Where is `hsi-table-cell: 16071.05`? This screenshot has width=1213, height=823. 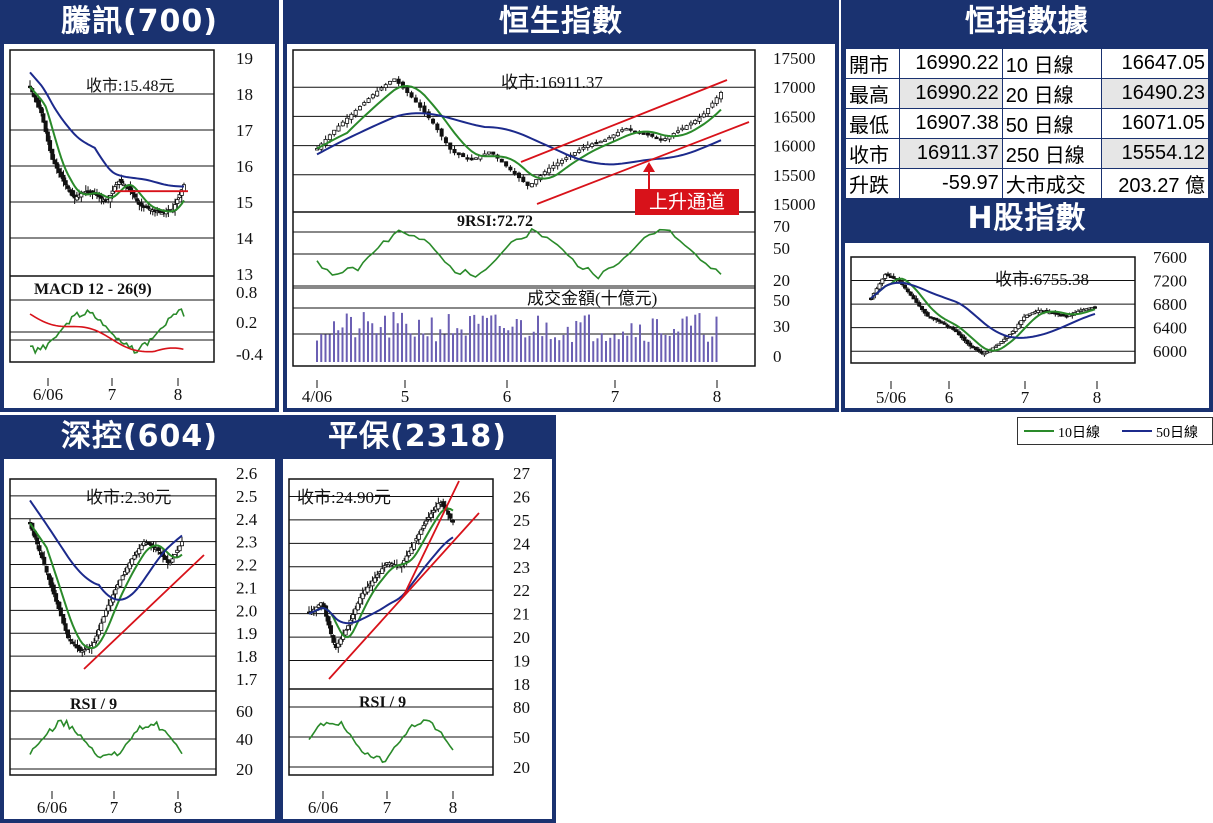 hsi-table-cell: 16071.05 is located at coordinates (1155, 123).